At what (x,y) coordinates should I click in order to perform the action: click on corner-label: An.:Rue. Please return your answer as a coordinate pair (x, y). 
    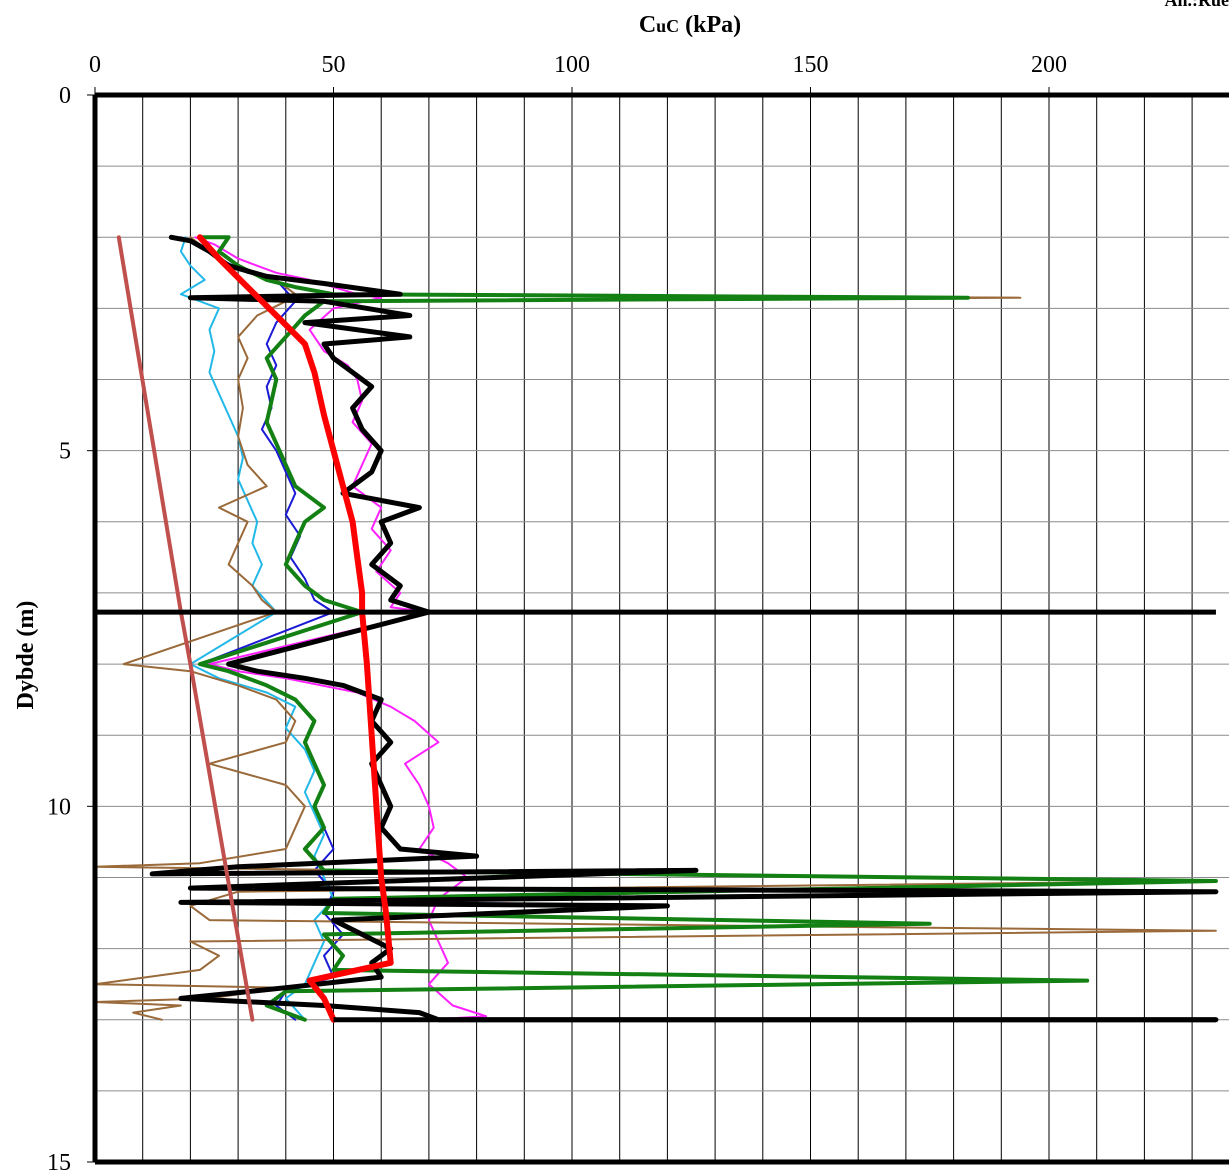
    Looking at the image, I should click on (1196, 5).